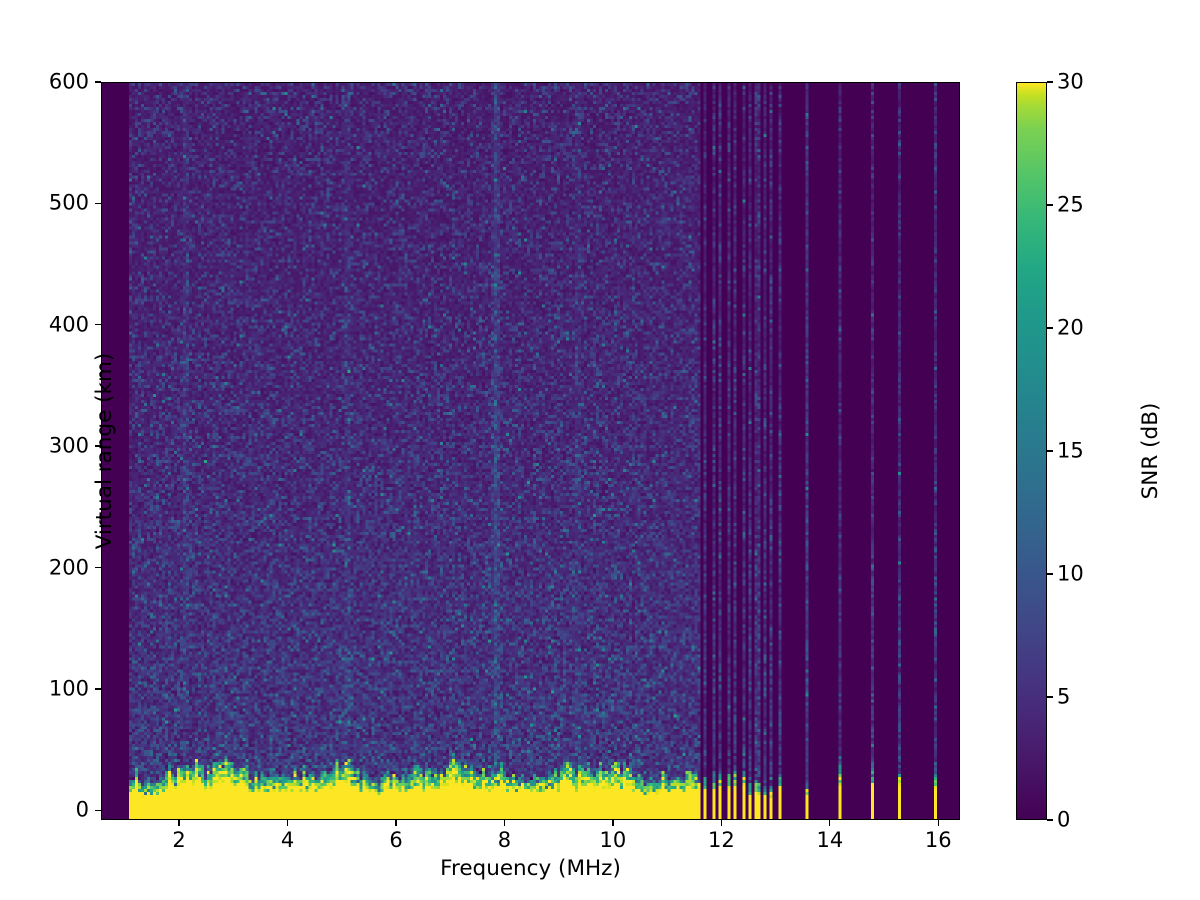 Image resolution: width=1200 pixels, height=900 pixels. I want to click on colorbar, so click(1031, 451).